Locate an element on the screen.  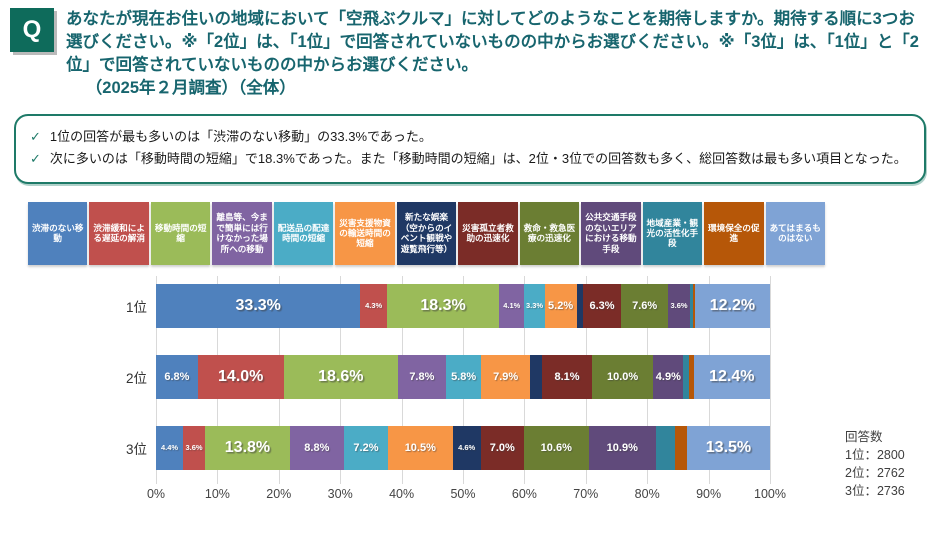
question-badge: Q is located at coordinates (32, 30).